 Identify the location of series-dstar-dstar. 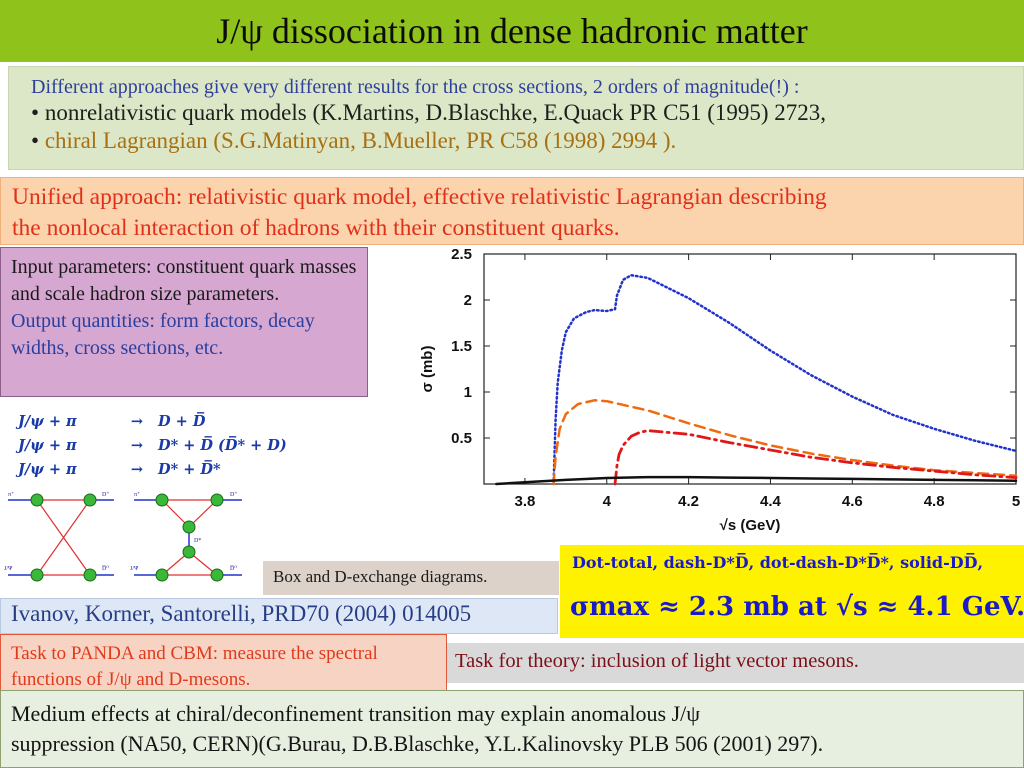
(815, 457).